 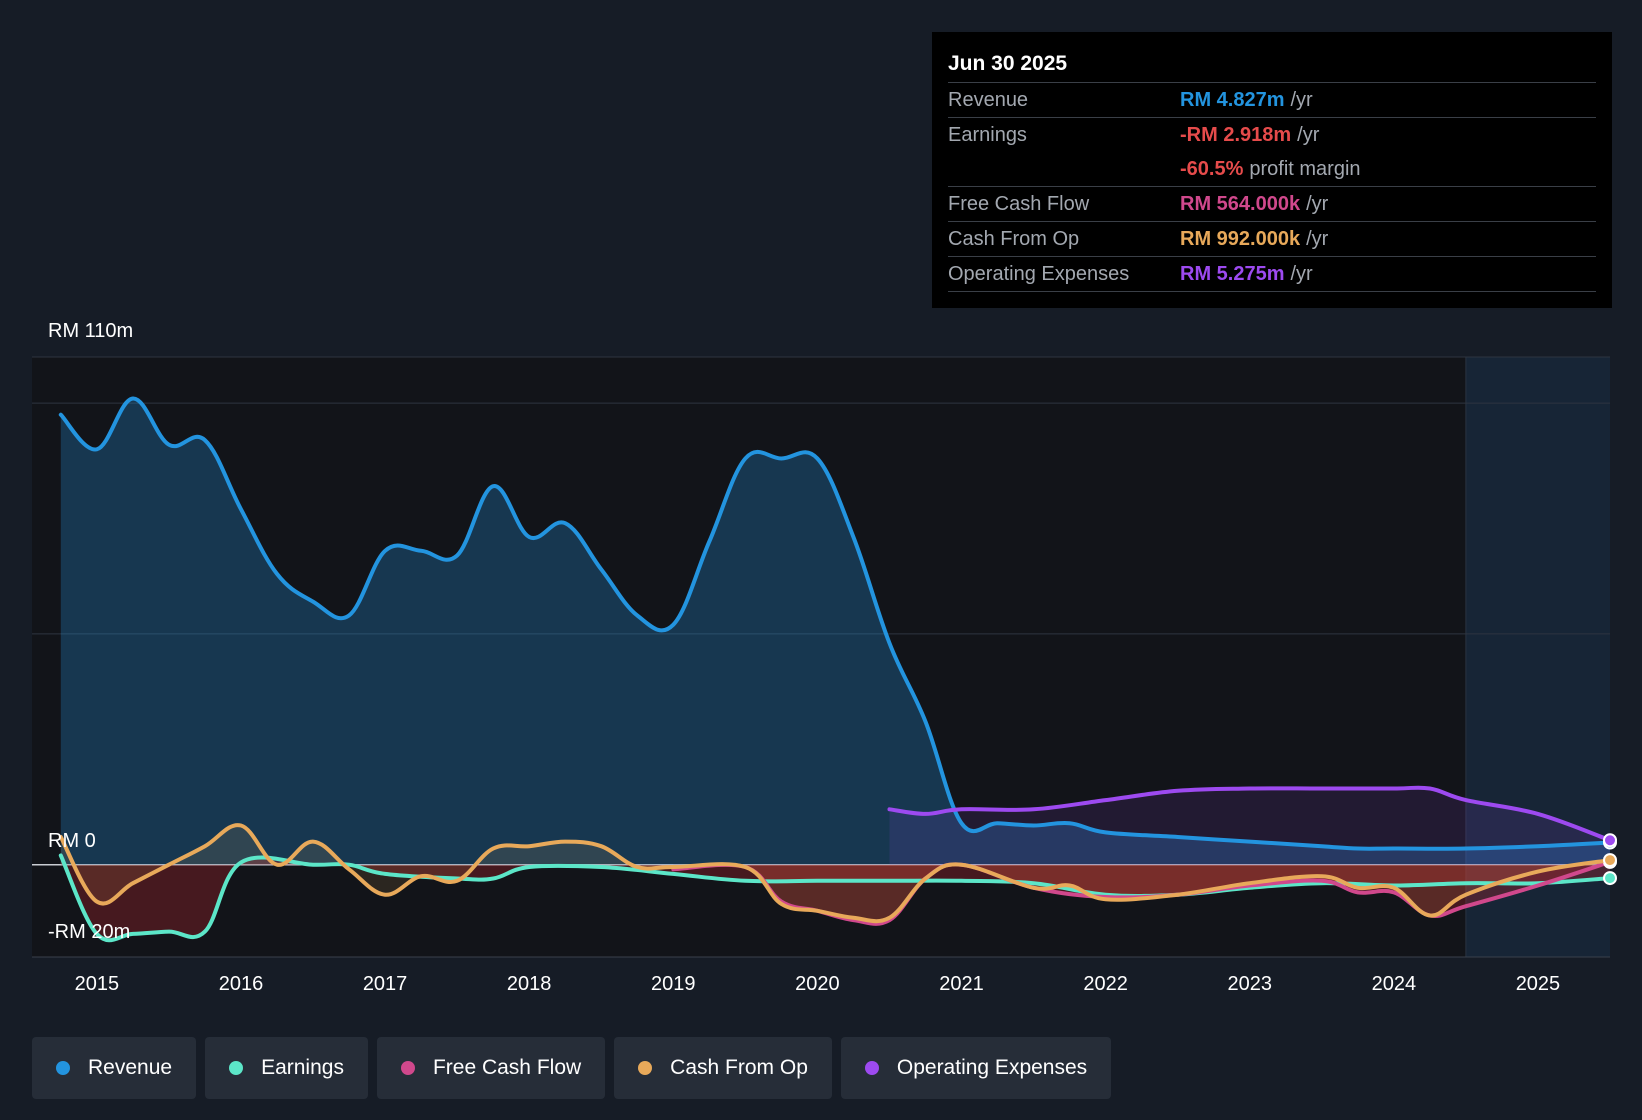 I want to click on tooltip-label: Earnings, so click(x=987, y=134).